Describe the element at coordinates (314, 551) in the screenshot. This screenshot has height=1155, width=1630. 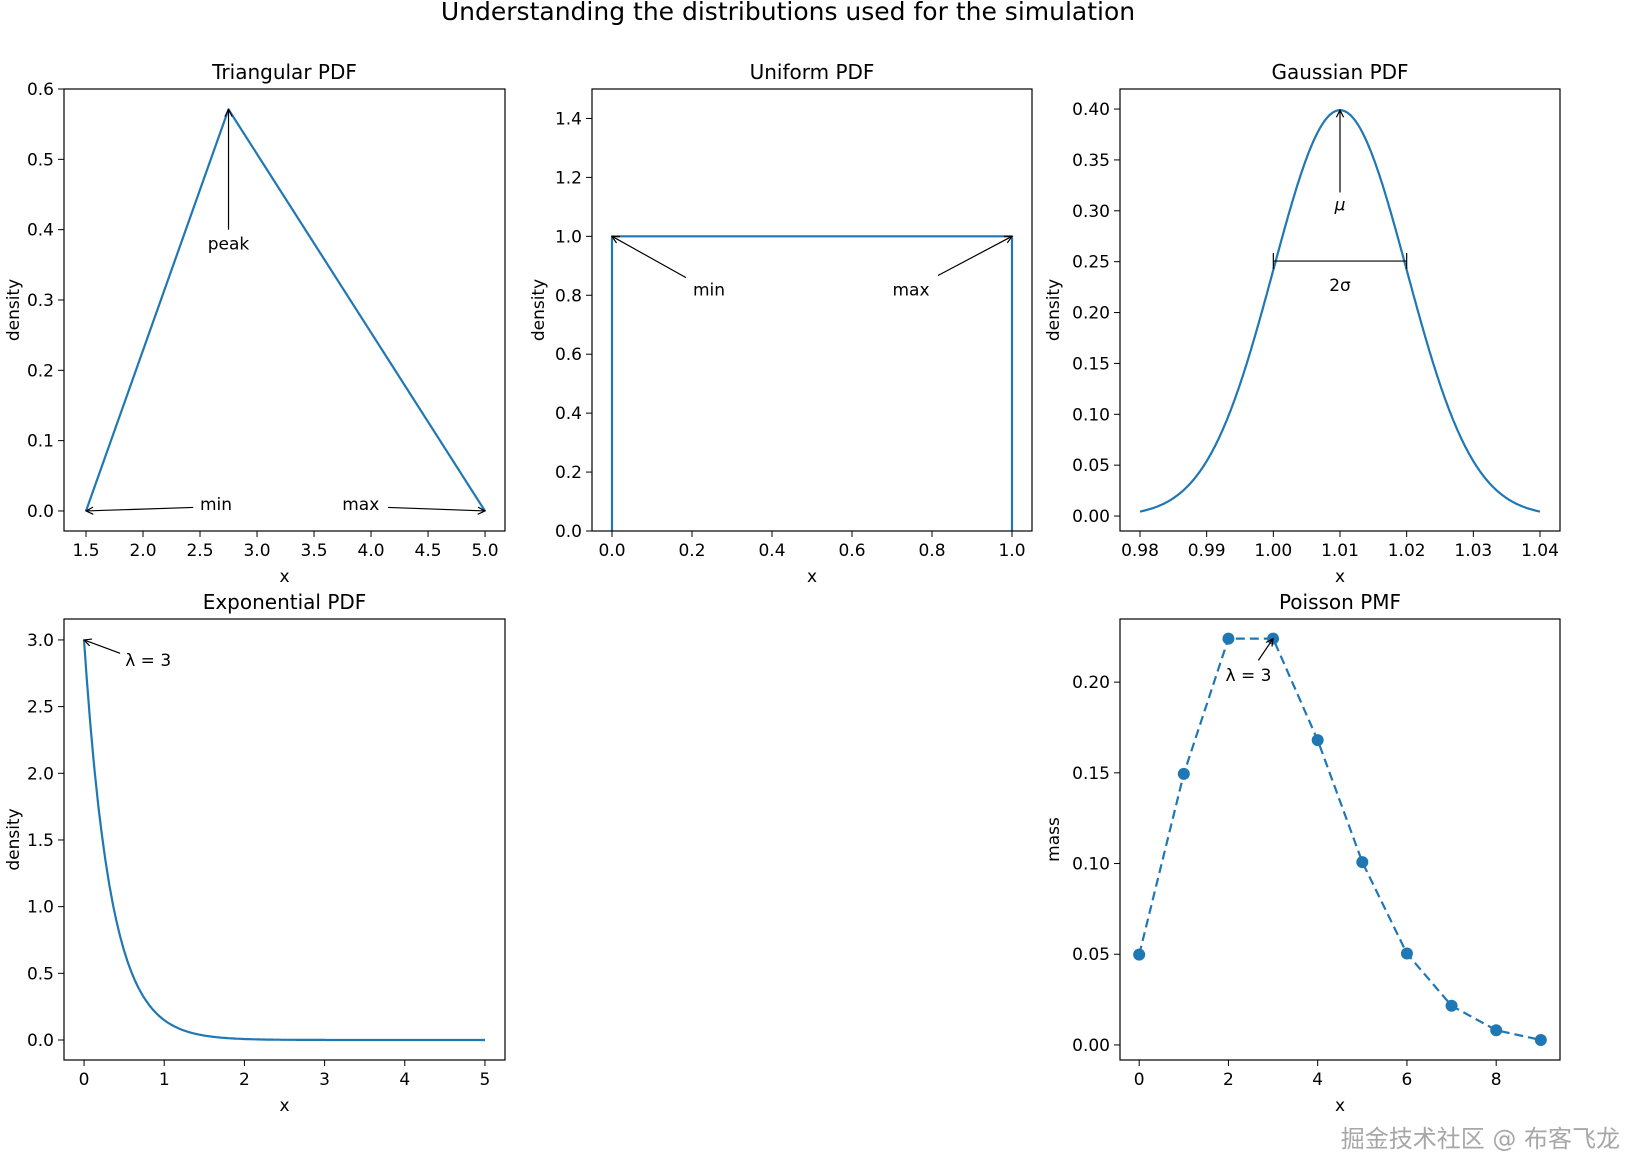
I see `x-tick-label: 3.5` at that location.